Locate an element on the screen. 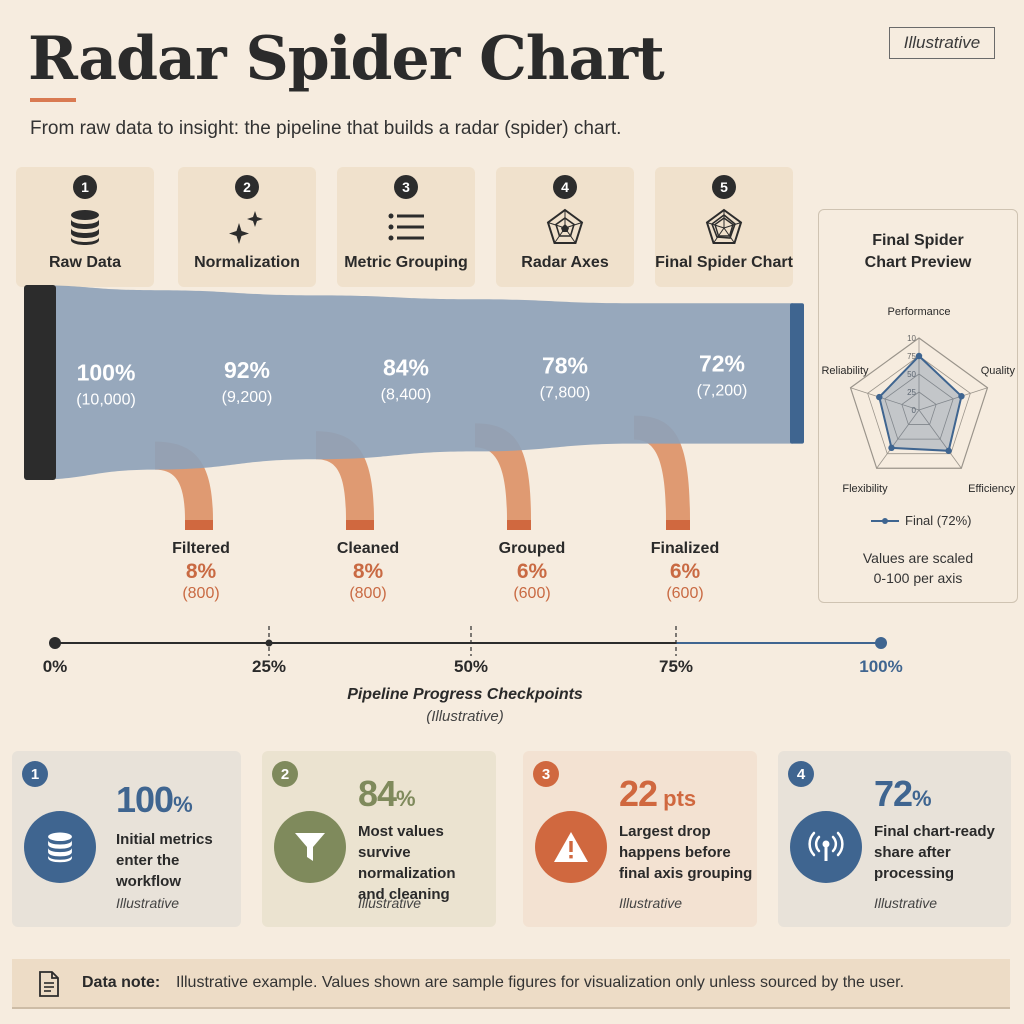 The image size is (1024, 1024). kpi-desc-line: happens before is located at coordinates (675, 852).